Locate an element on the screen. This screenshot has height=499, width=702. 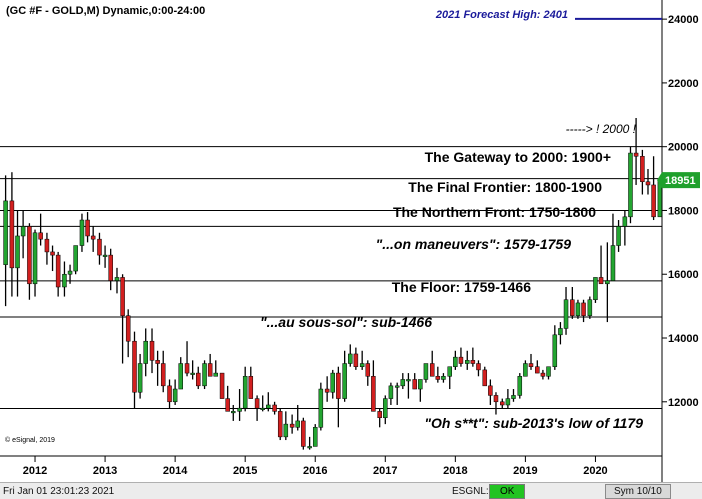
x-tick-label: 2013 is located at coordinates (105, 471).